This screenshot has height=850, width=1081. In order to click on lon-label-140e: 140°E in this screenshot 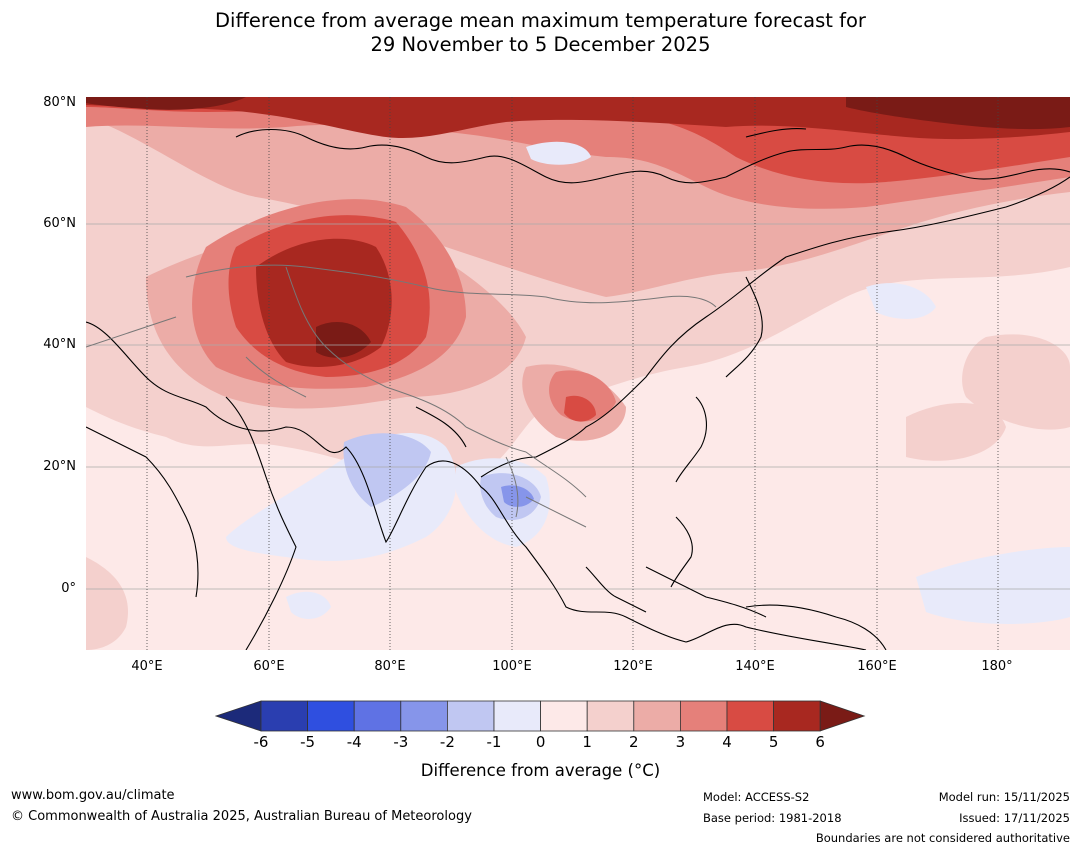, I will do `click(755, 666)`.